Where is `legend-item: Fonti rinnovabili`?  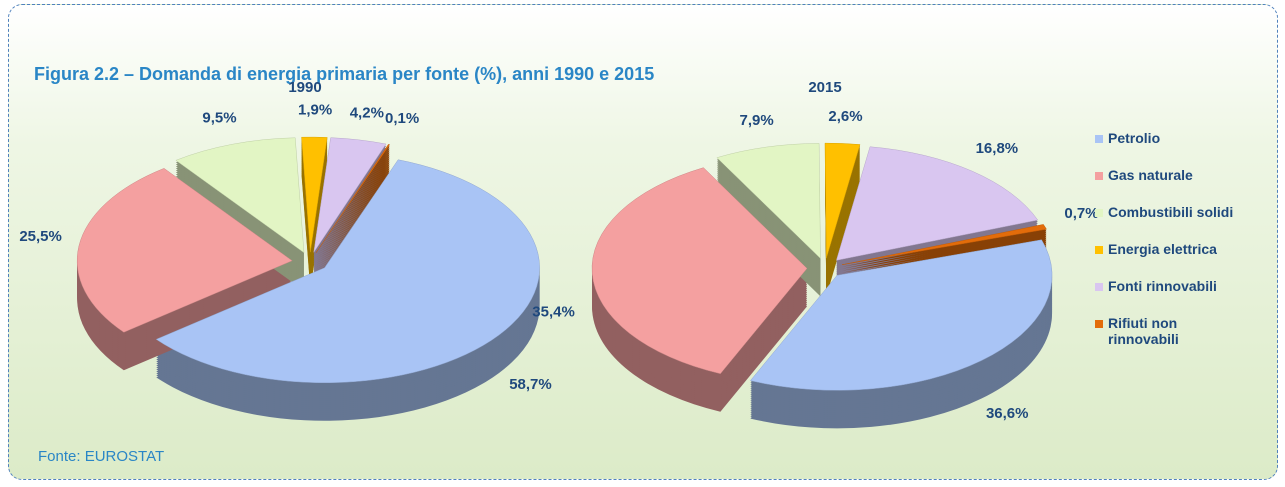
legend-item: Fonti rinnovabili is located at coordinates (1187, 296).